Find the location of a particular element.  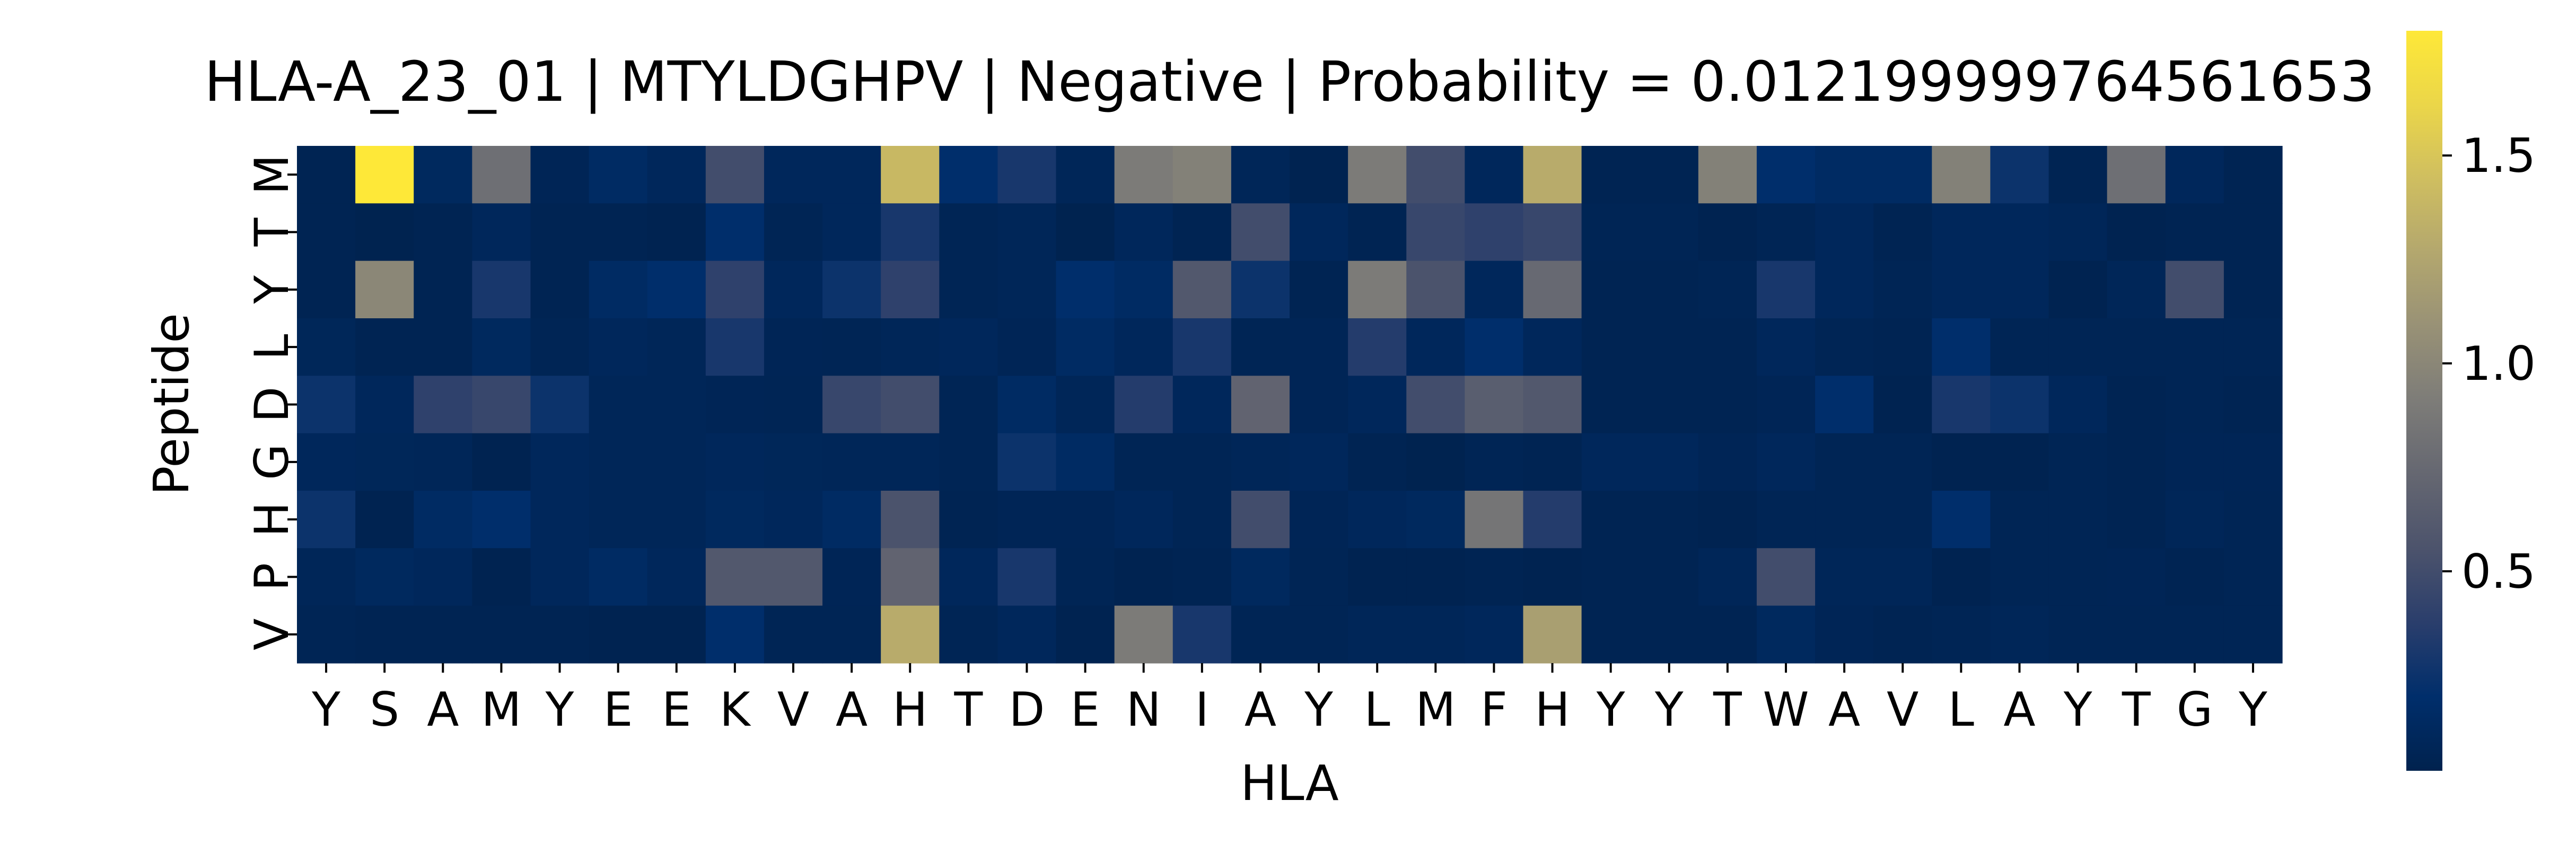

colorbar-ticks: 0.5 1.0 1.5 is located at coordinates (2489, 363).